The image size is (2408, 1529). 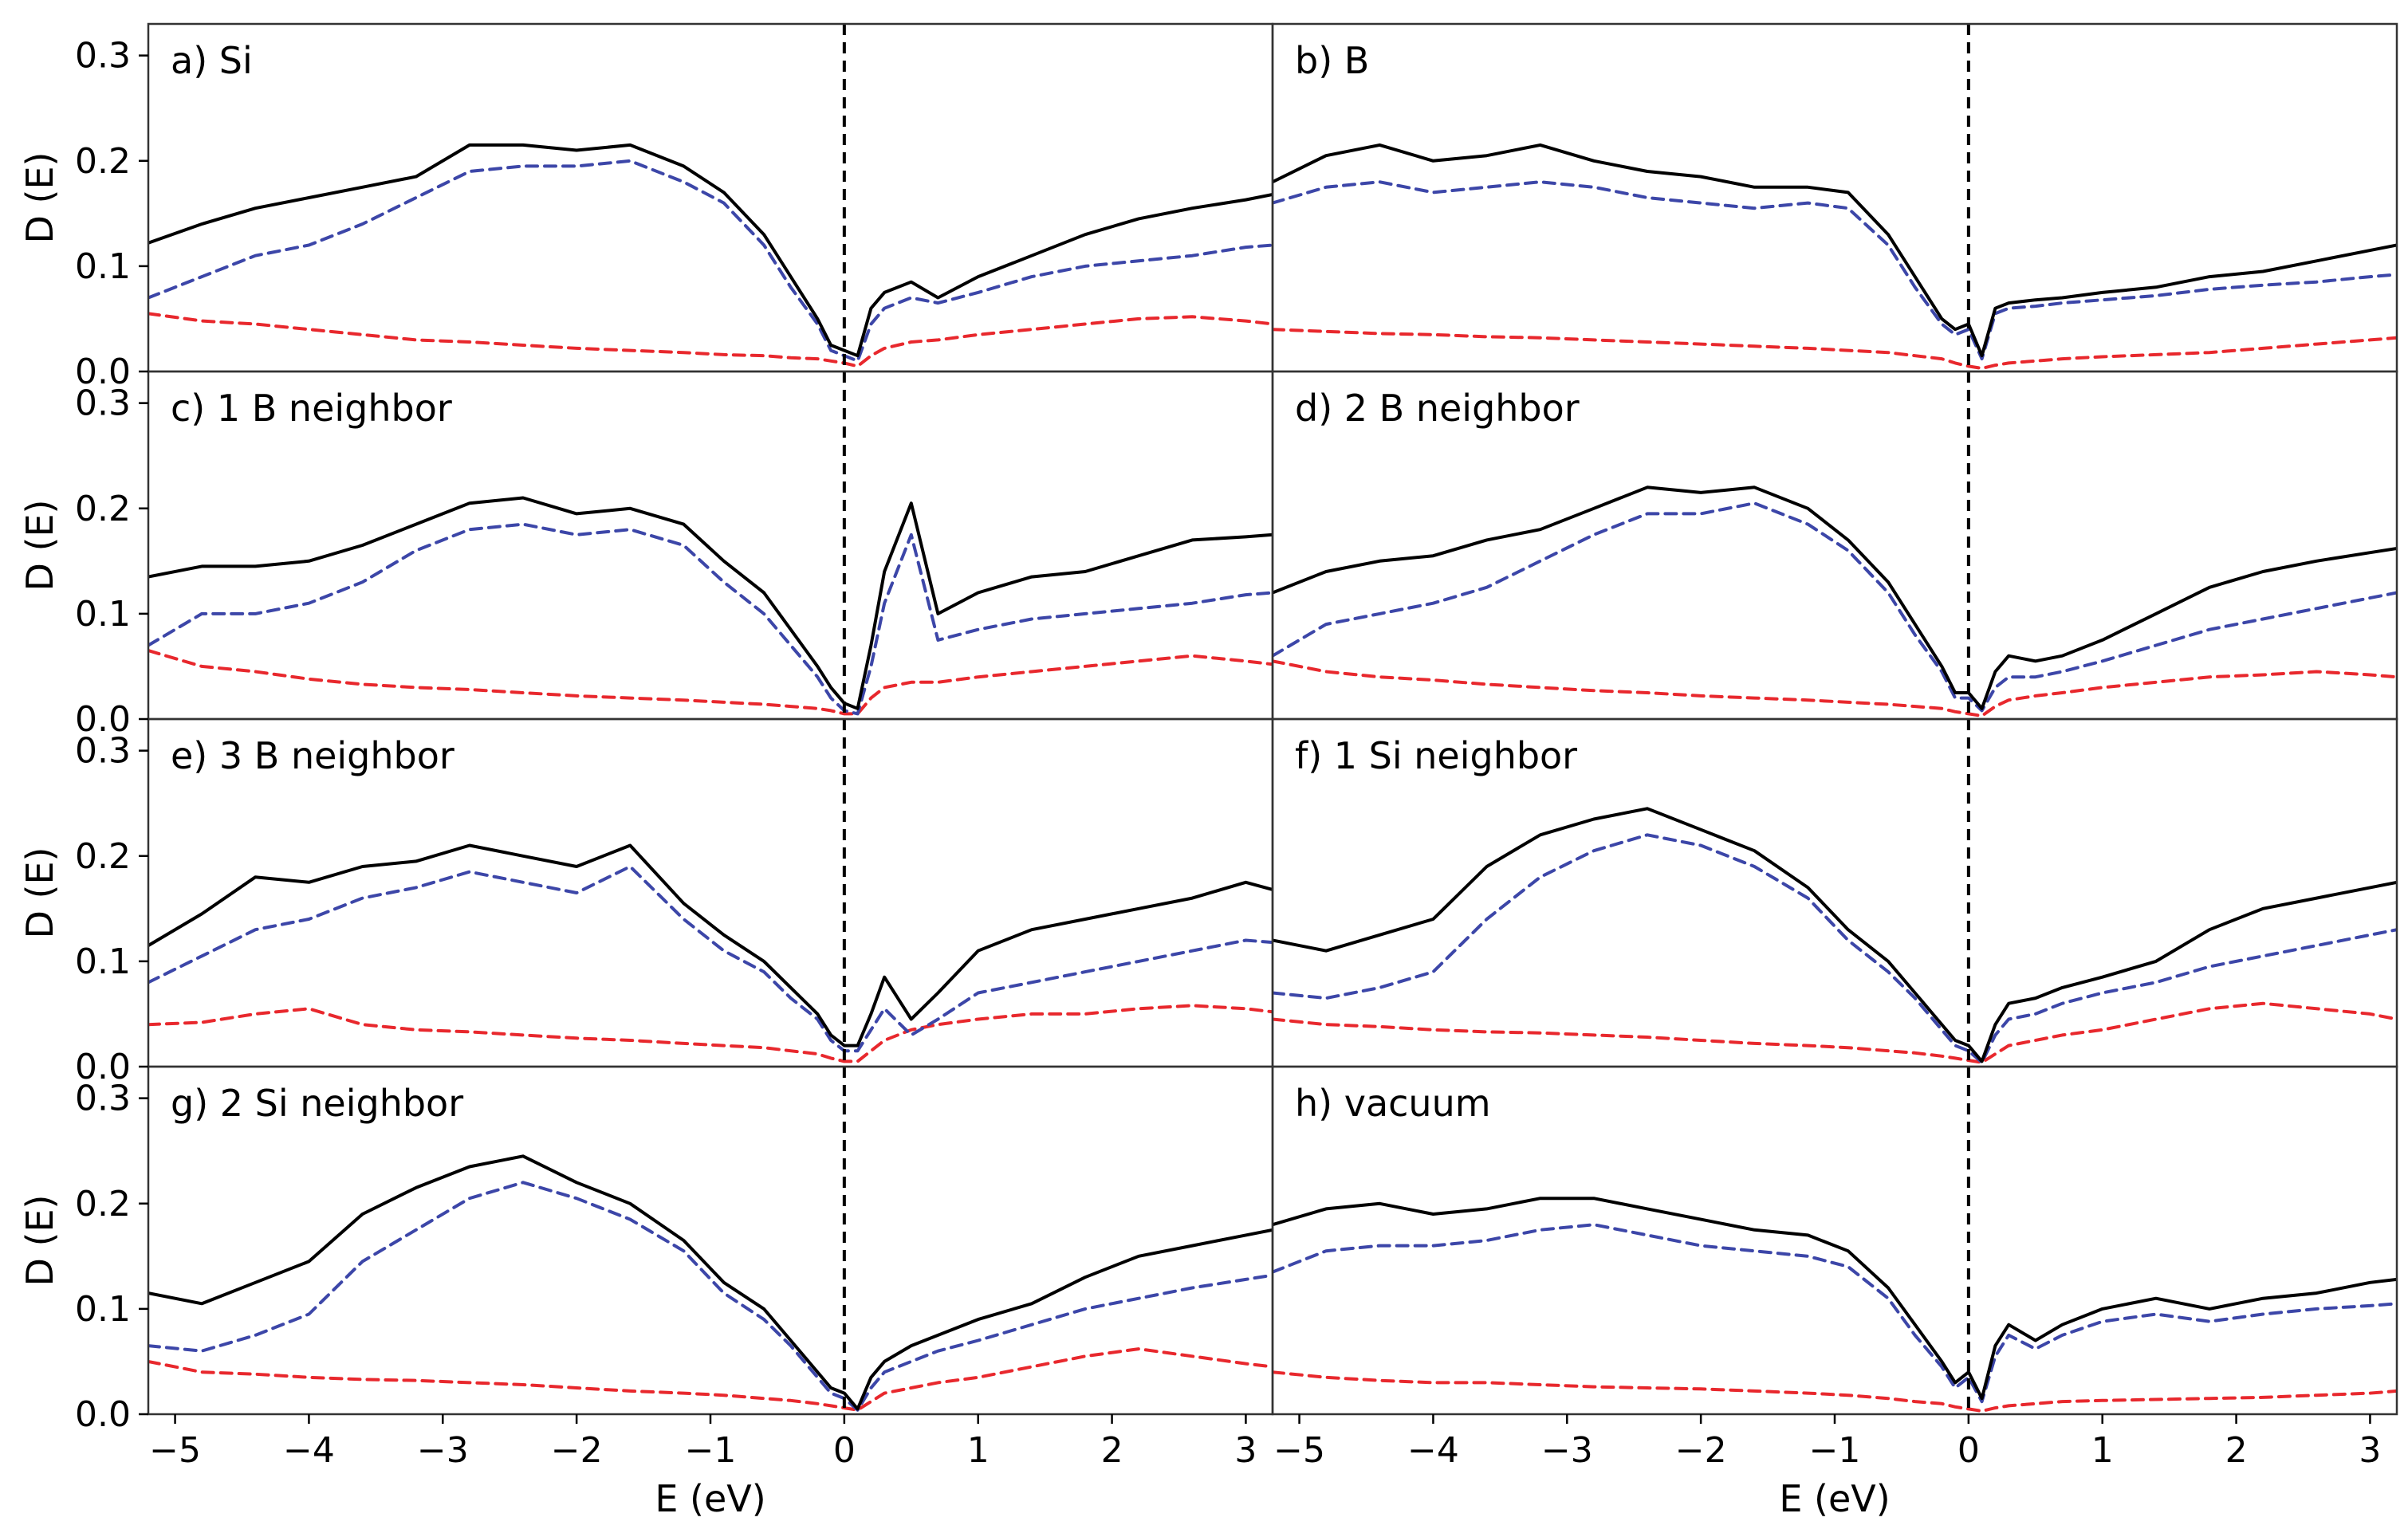 What do you see at coordinates (317, 1103) in the screenshot?
I see `panel-label: g) 2 Si neighbor` at bounding box center [317, 1103].